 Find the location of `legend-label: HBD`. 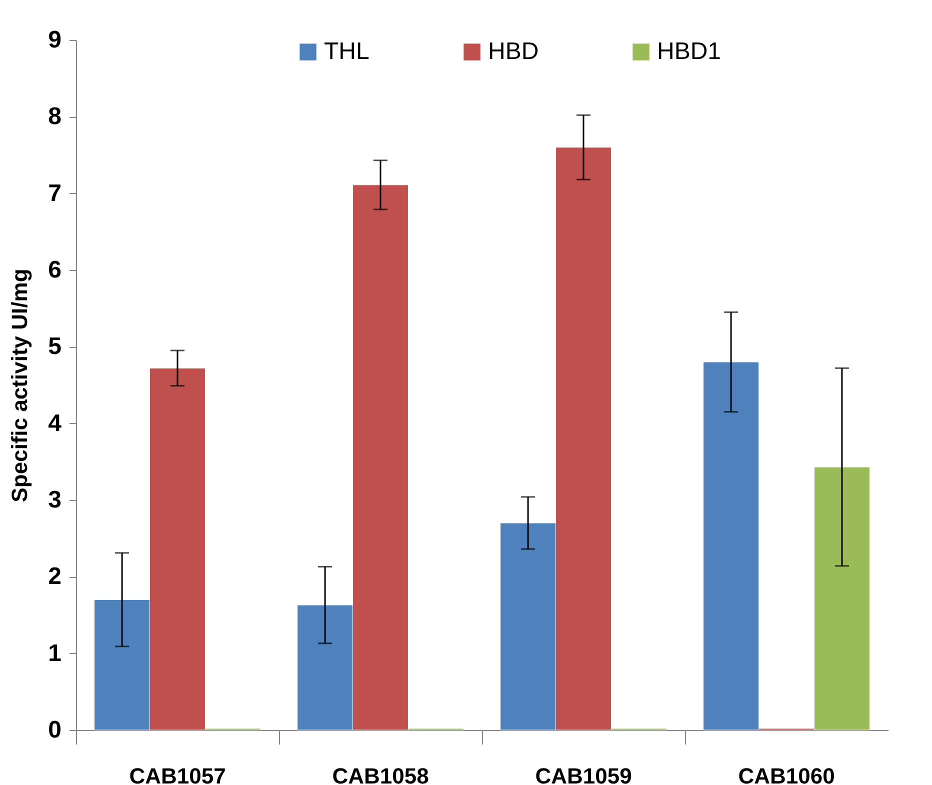

legend-label: HBD is located at coordinates (513, 51).